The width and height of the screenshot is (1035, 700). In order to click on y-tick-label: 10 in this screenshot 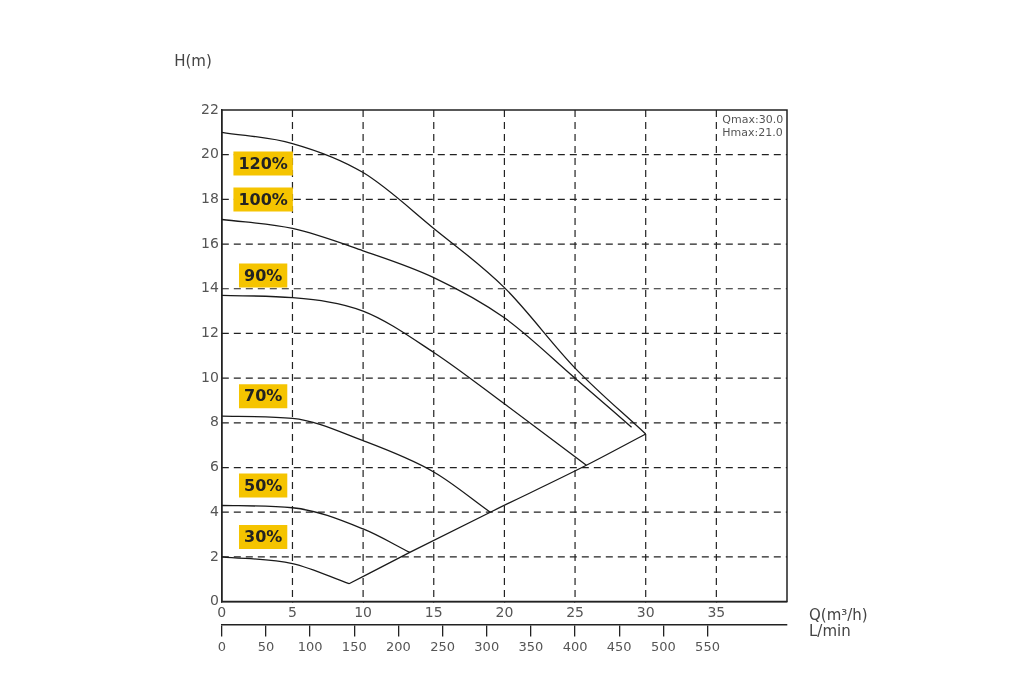, I will do `click(209, 376)`.